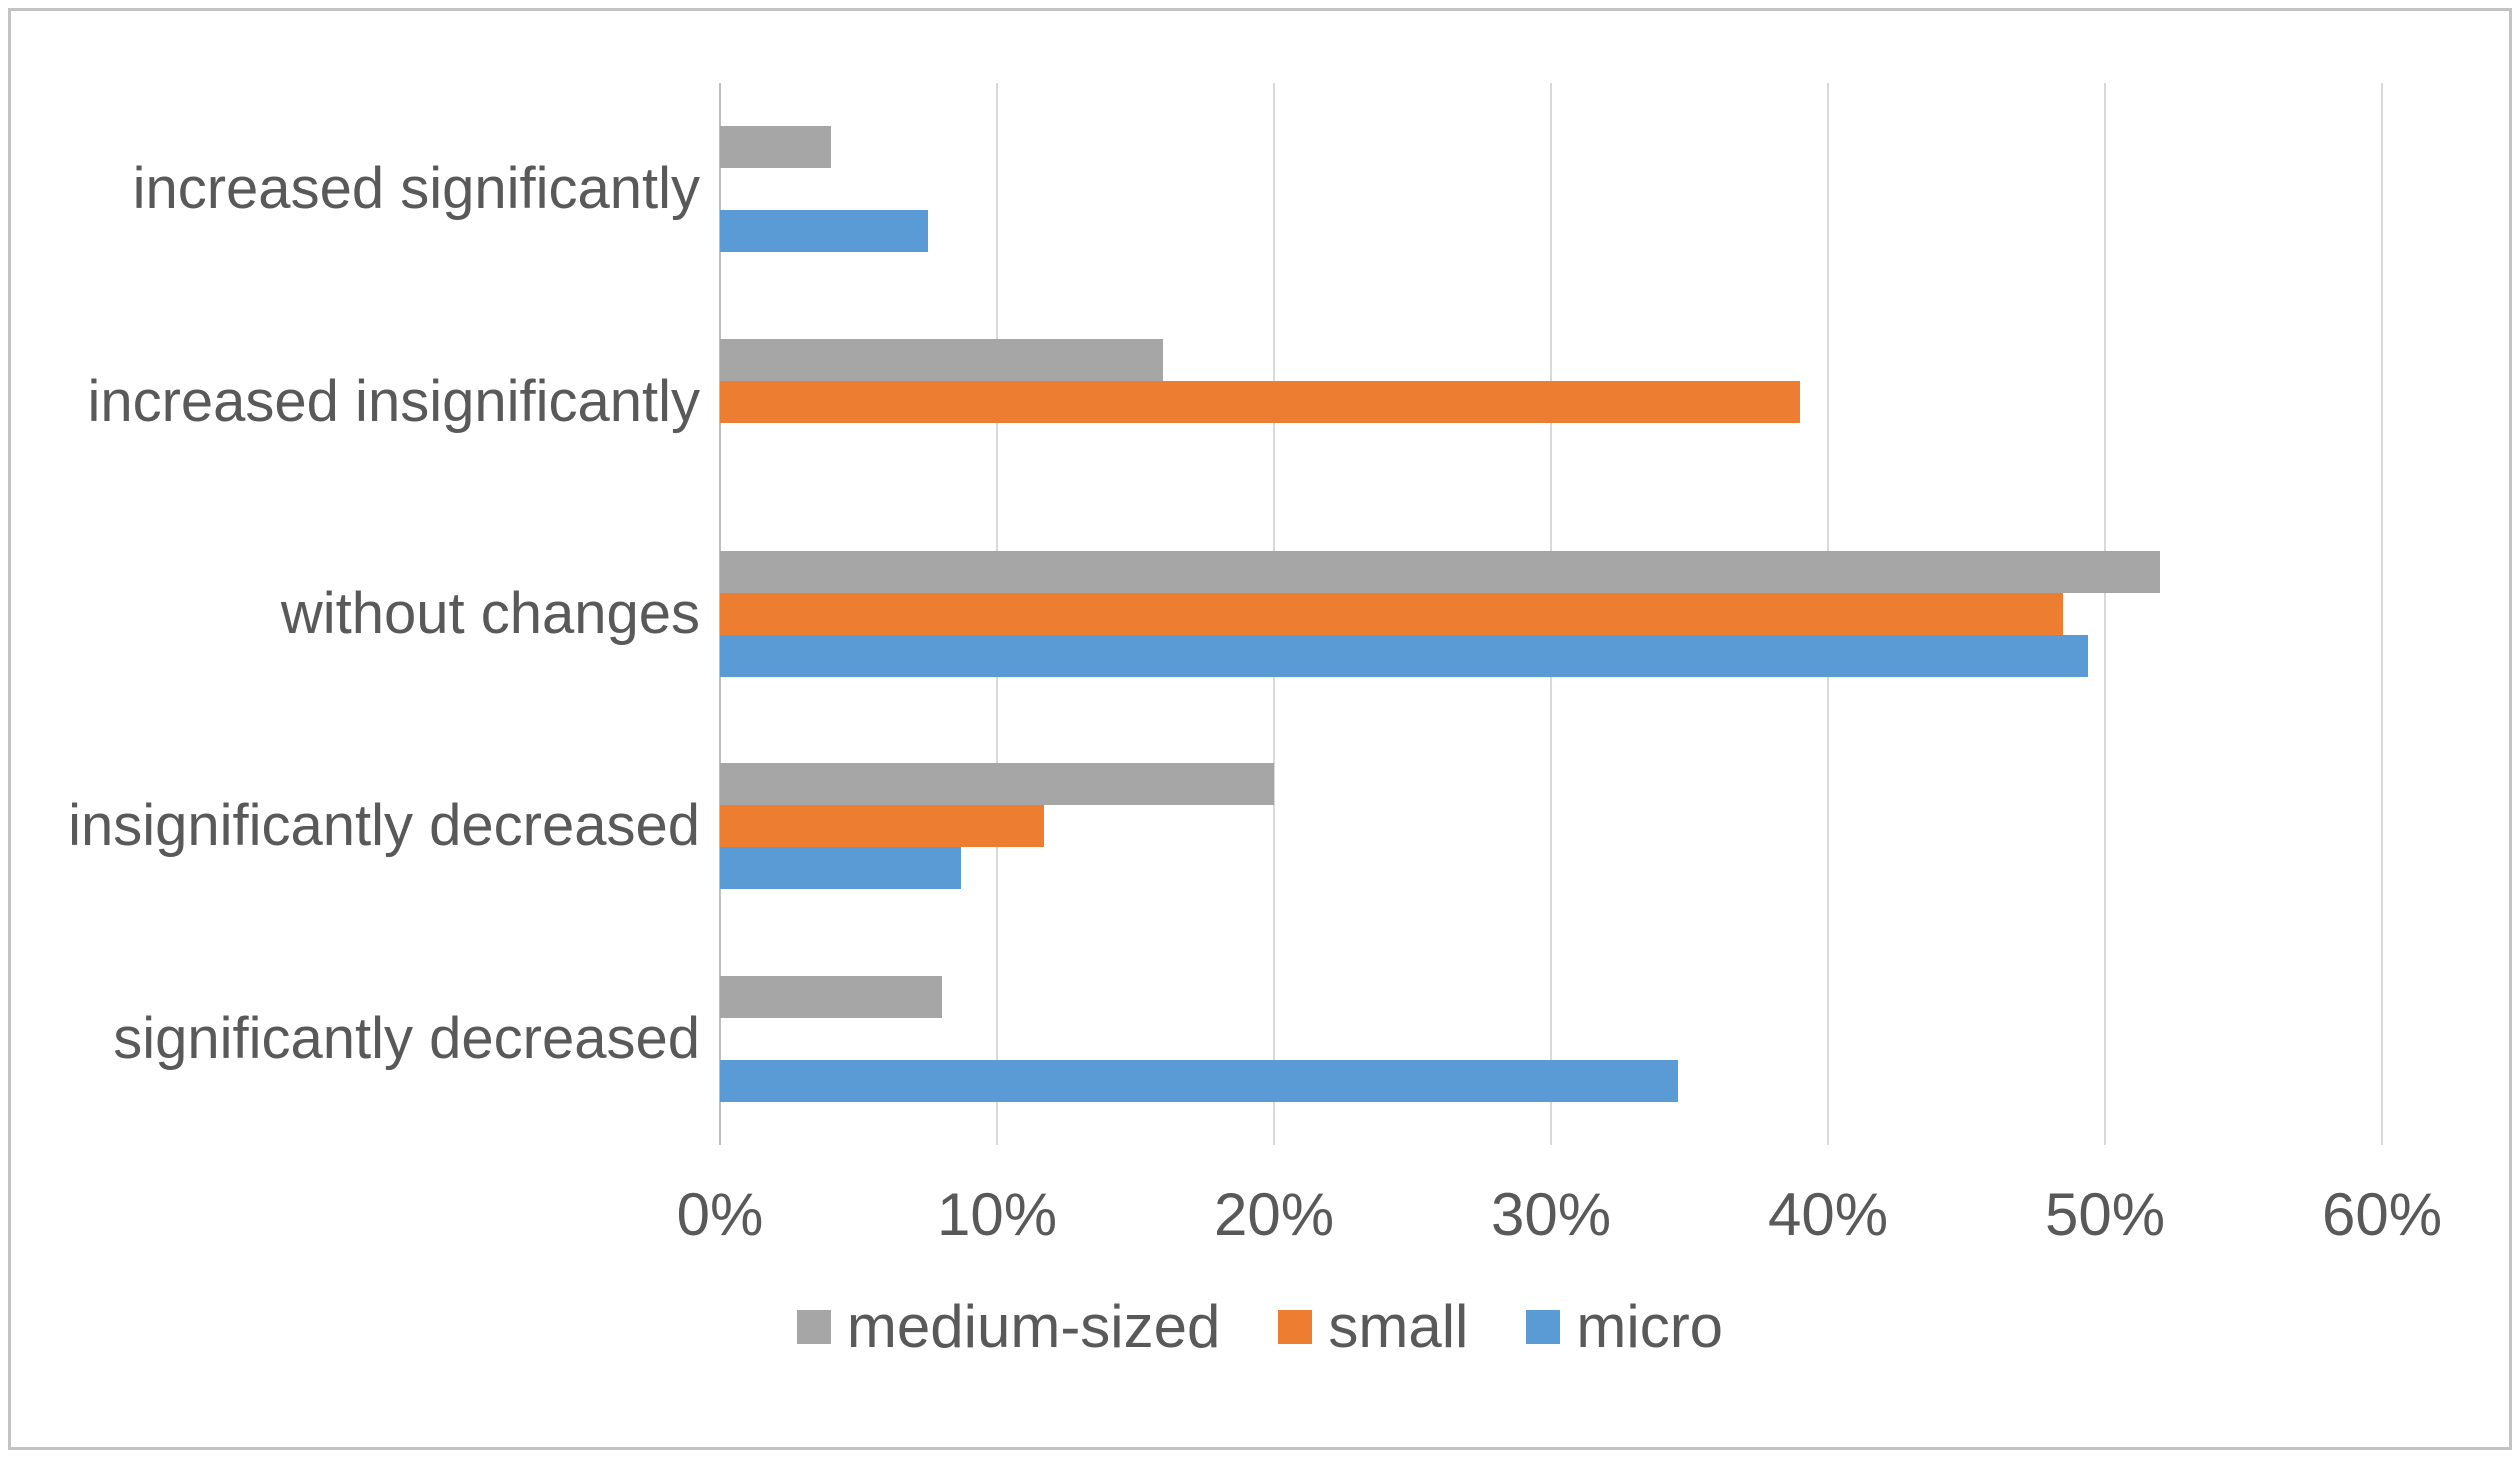  Describe the element at coordinates (384, 825) in the screenshot. I see `category-label: insignificantly decreased` at that location.